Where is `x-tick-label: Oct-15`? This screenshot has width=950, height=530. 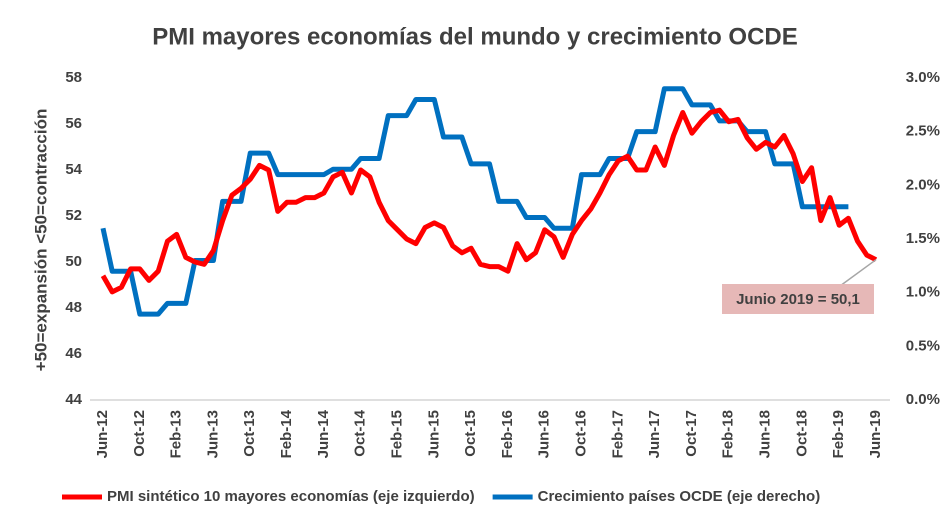
x-tick-label: Oct-15 is located at coordinates (470, 433).